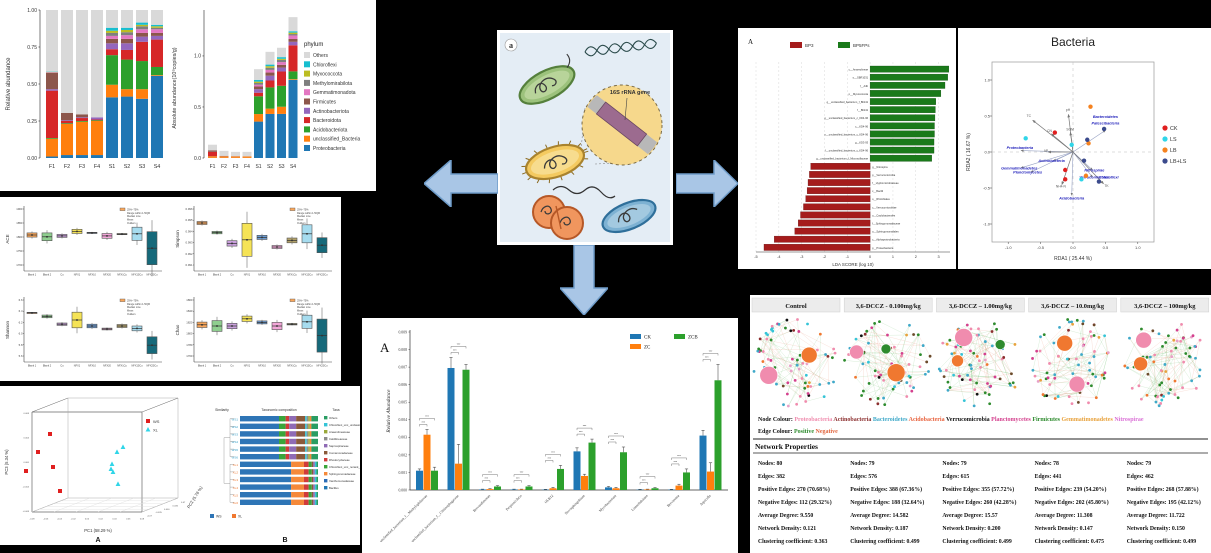 Image resolution: width=1211 pixels, height=553 pixels. Describe the element at coordinates (134, 216) in the screenshot. I see `legend-label: Median Line` at that location.